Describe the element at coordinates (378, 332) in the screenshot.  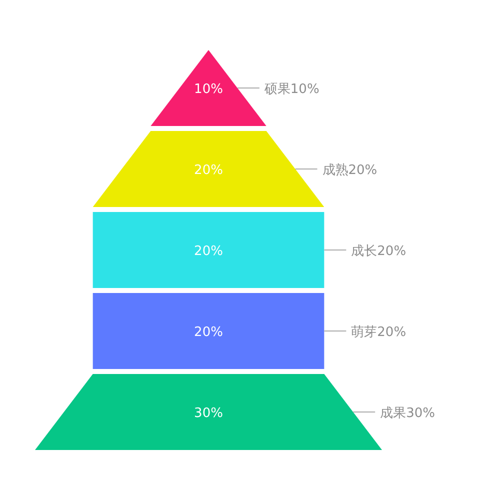
I see `category-label: 萌芽20%` at that location.